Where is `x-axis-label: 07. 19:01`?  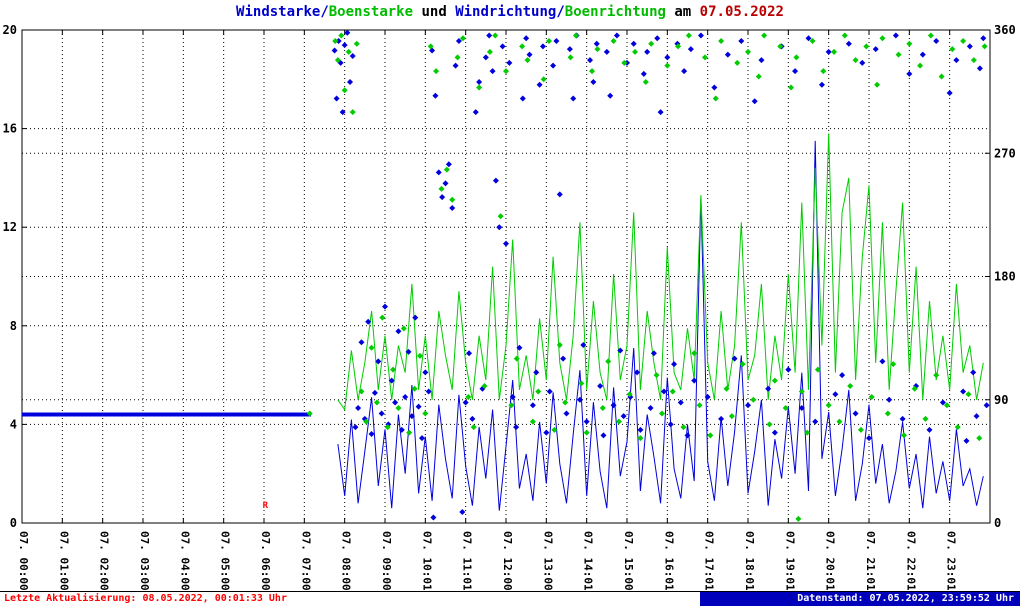 x-axis-label: 07. 19:01 is located at coordinates (789, 560).